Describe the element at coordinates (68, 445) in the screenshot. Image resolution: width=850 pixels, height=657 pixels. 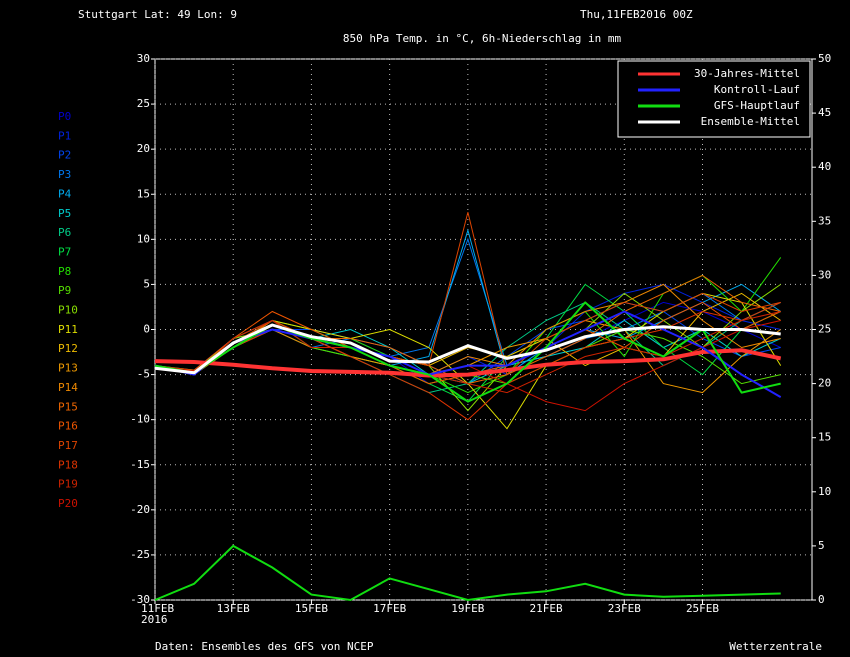
I see `member-label: P17` at that location.